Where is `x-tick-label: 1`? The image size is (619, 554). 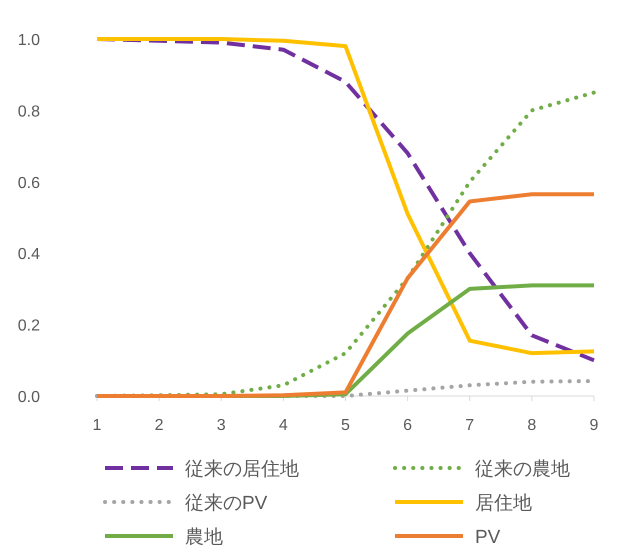
x-tick-label: 1 is located at coordinates (97, 425).